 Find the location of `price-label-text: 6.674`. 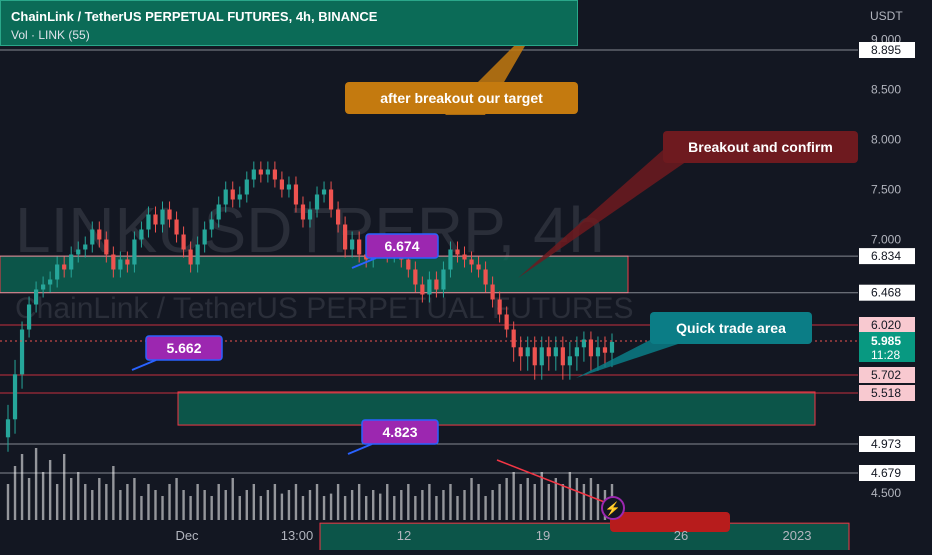

price-label-text: 6.674 is located at coordinates (401, 246).